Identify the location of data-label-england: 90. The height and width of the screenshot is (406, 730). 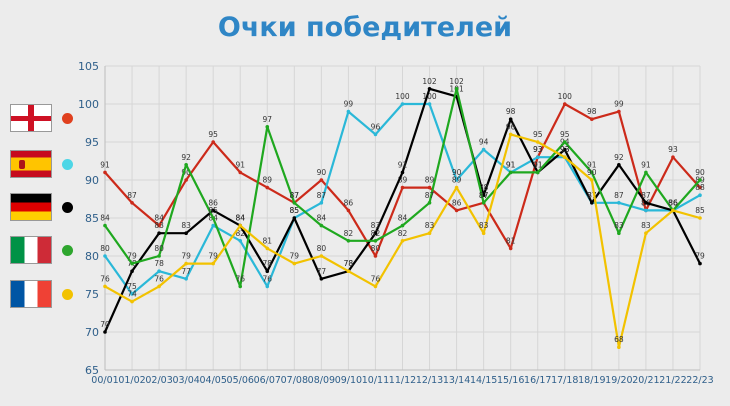
(186, 172).